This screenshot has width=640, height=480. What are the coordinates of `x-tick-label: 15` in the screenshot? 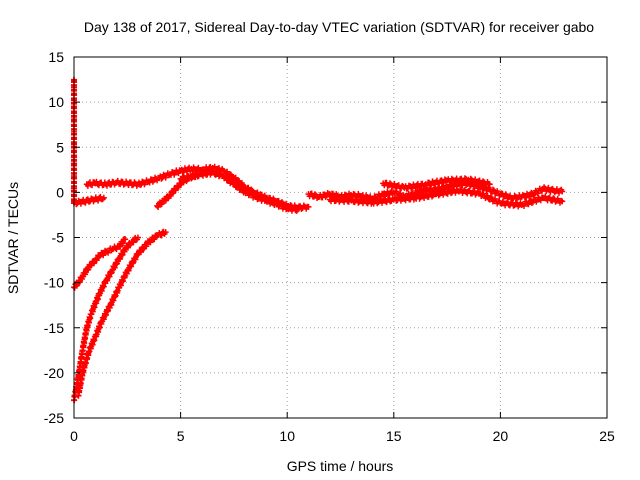 It's located at (394, 436).